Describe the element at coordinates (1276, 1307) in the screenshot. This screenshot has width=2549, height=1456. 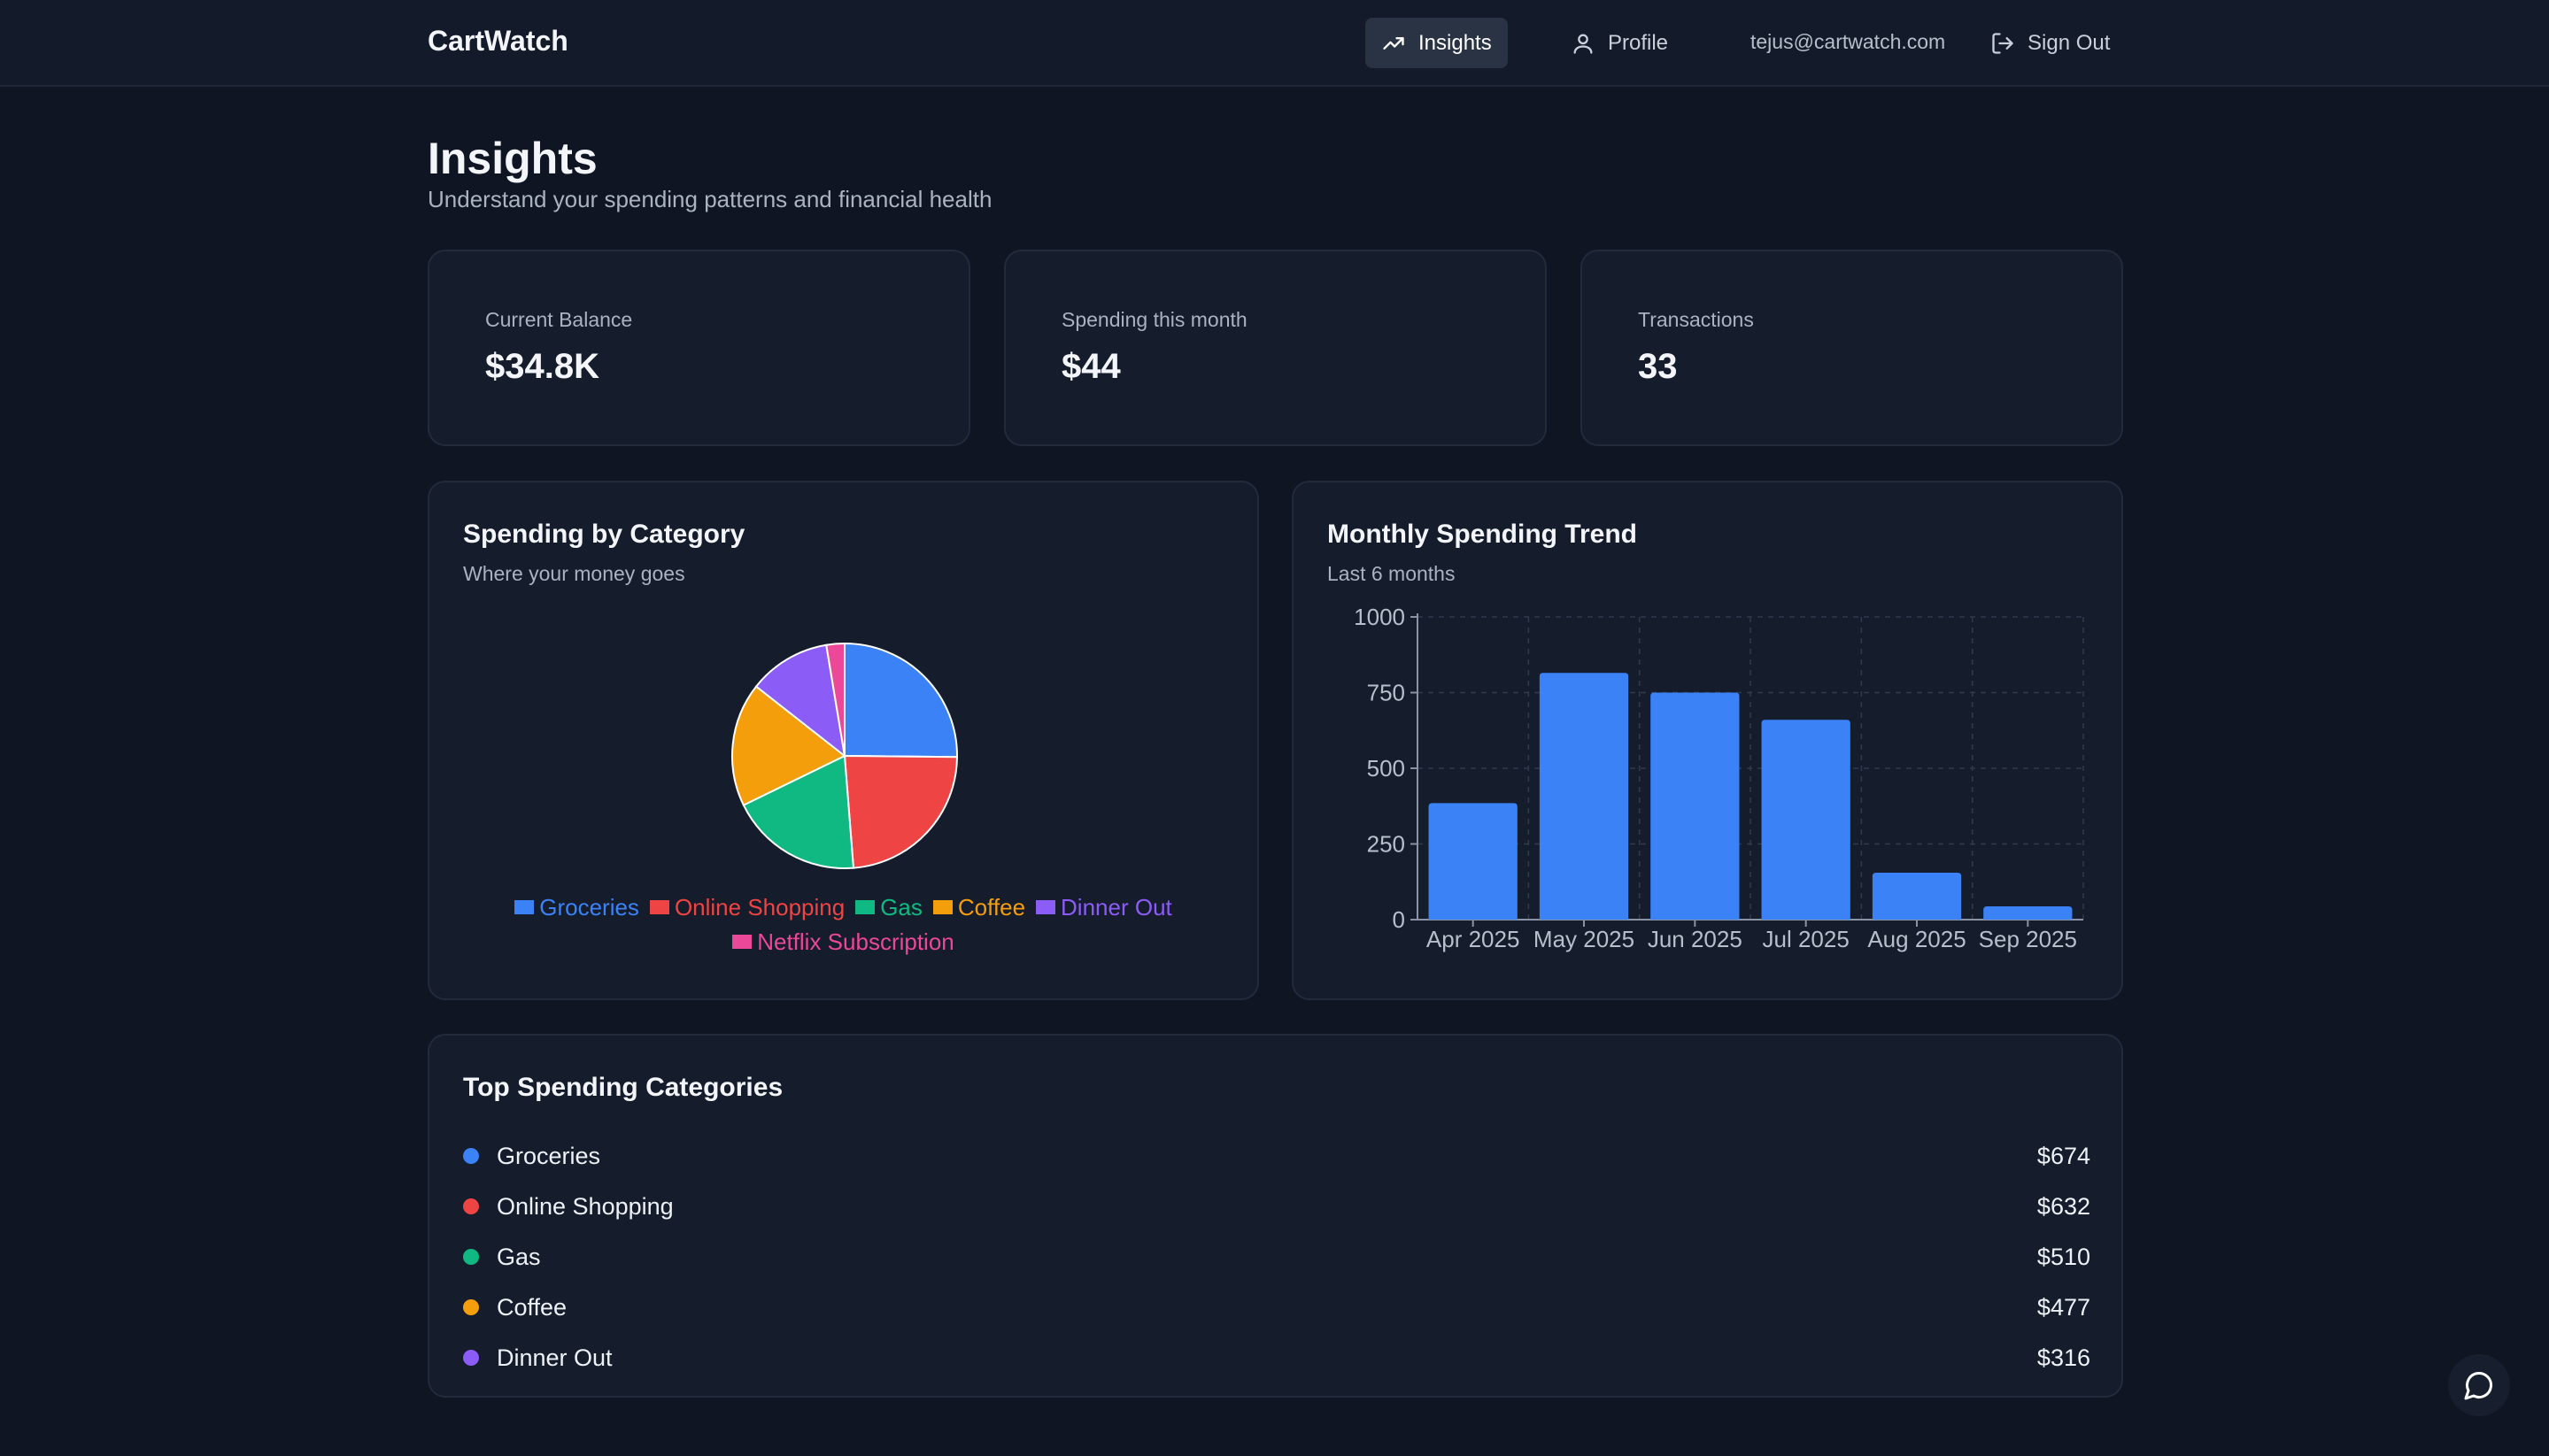
I see `list-item: Coffee $477` at that location.